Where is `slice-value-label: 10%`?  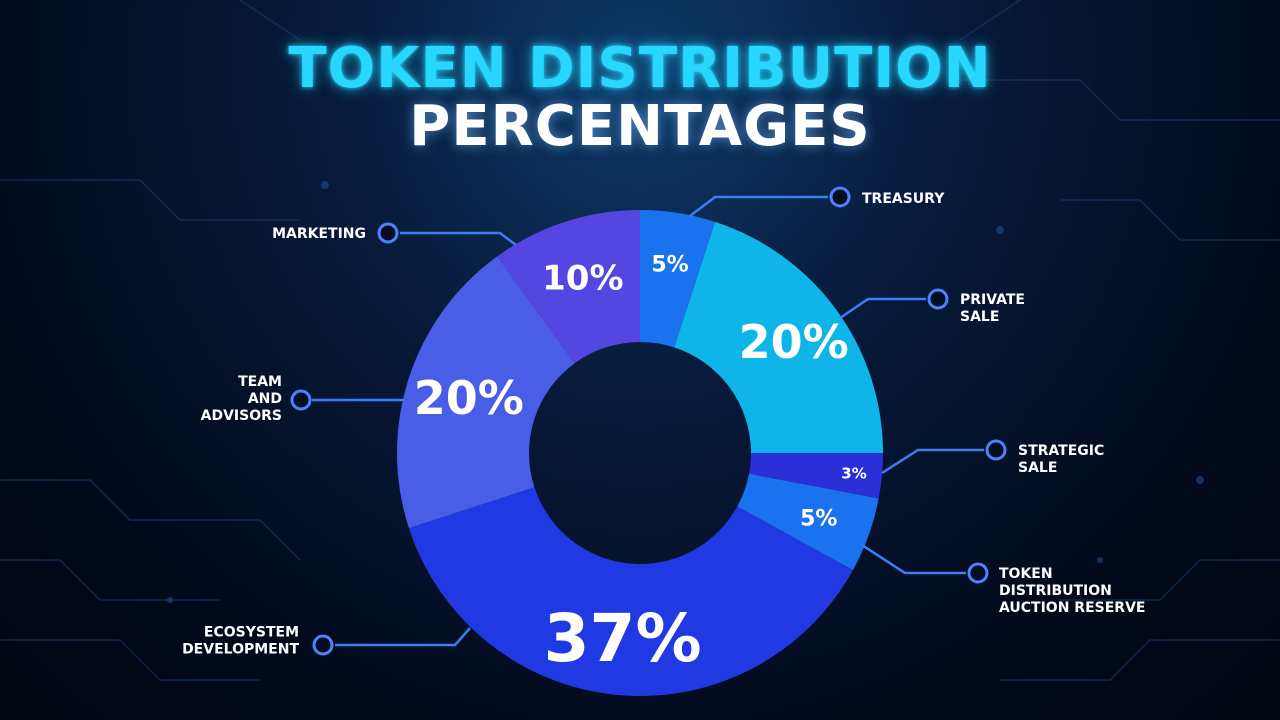 slice-value-label: 10% is located at coordinates (582, 278).